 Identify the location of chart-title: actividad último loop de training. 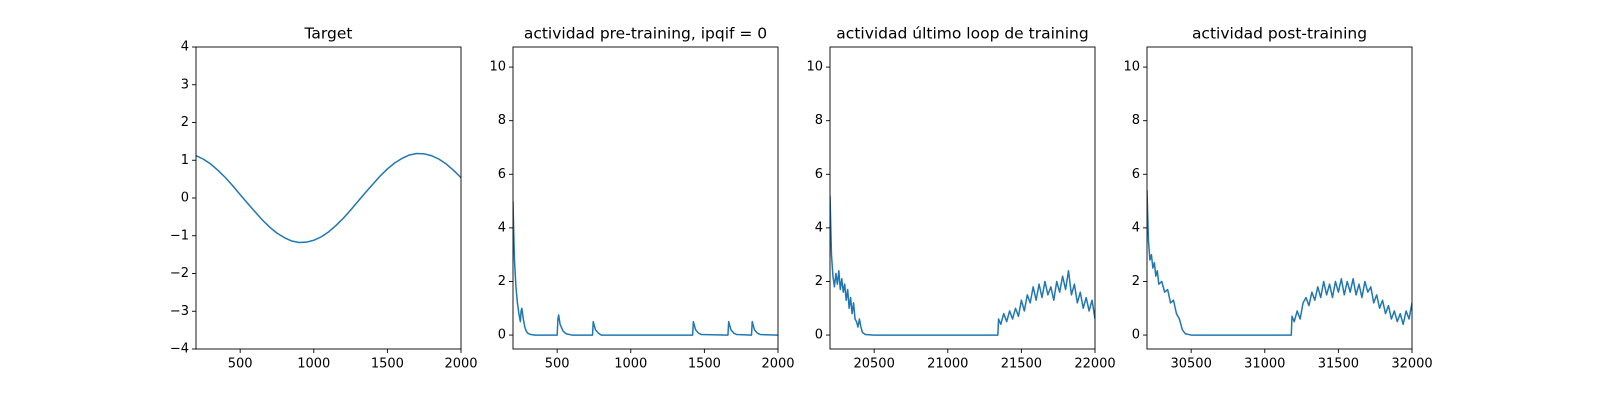
(962, 34).